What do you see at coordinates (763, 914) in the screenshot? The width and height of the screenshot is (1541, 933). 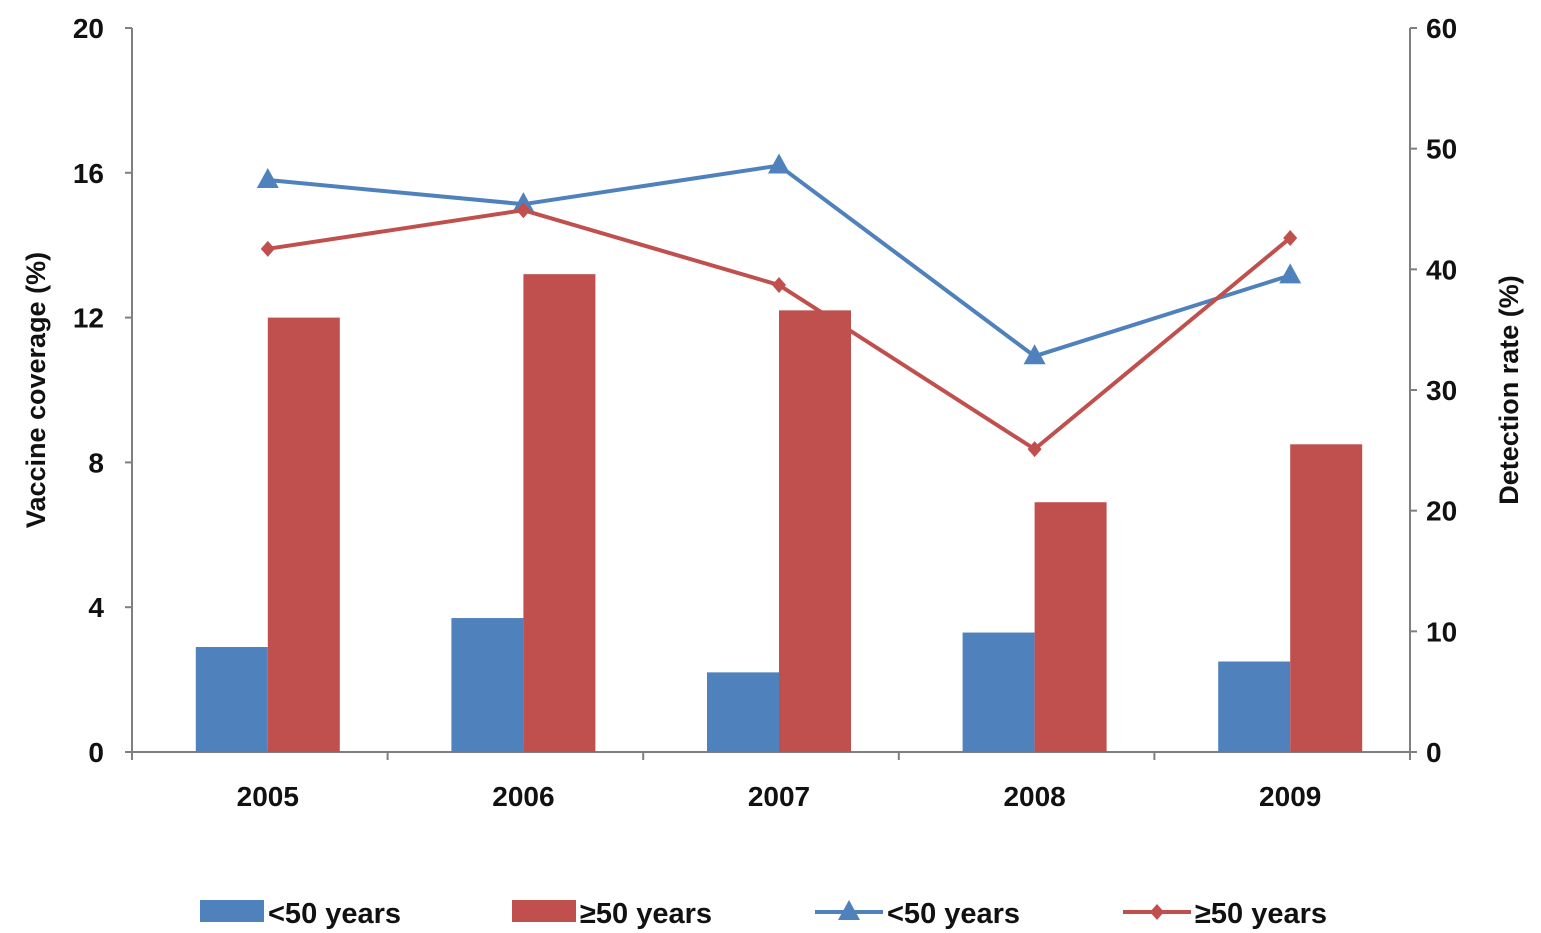 I see `legend: <50 years ≥50 years <50 years ≥50 years` at bounding box center [763, 914].